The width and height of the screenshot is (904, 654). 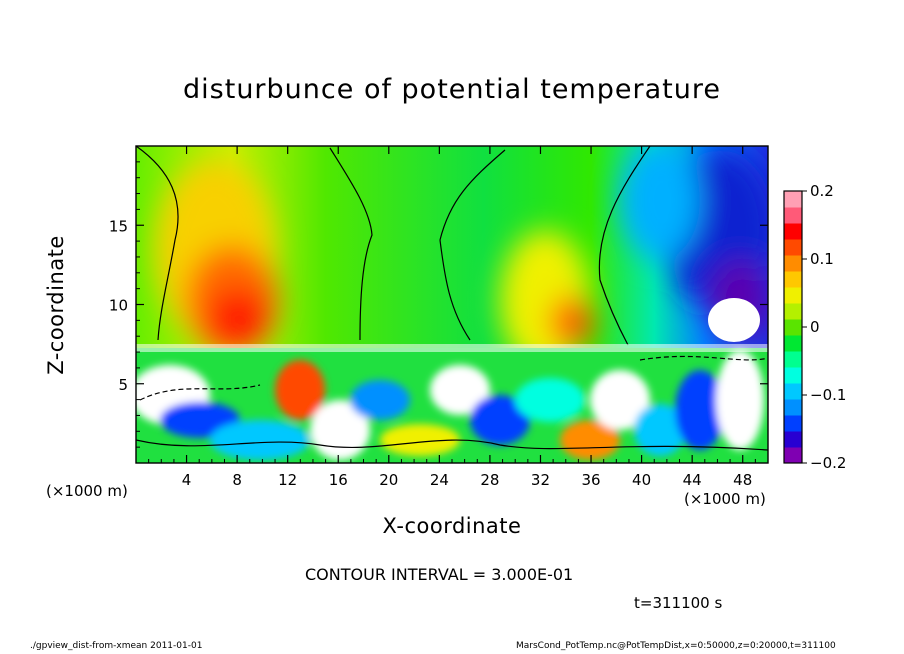 I want to click on x-tick-label: 16, so click(x=338, y=480).